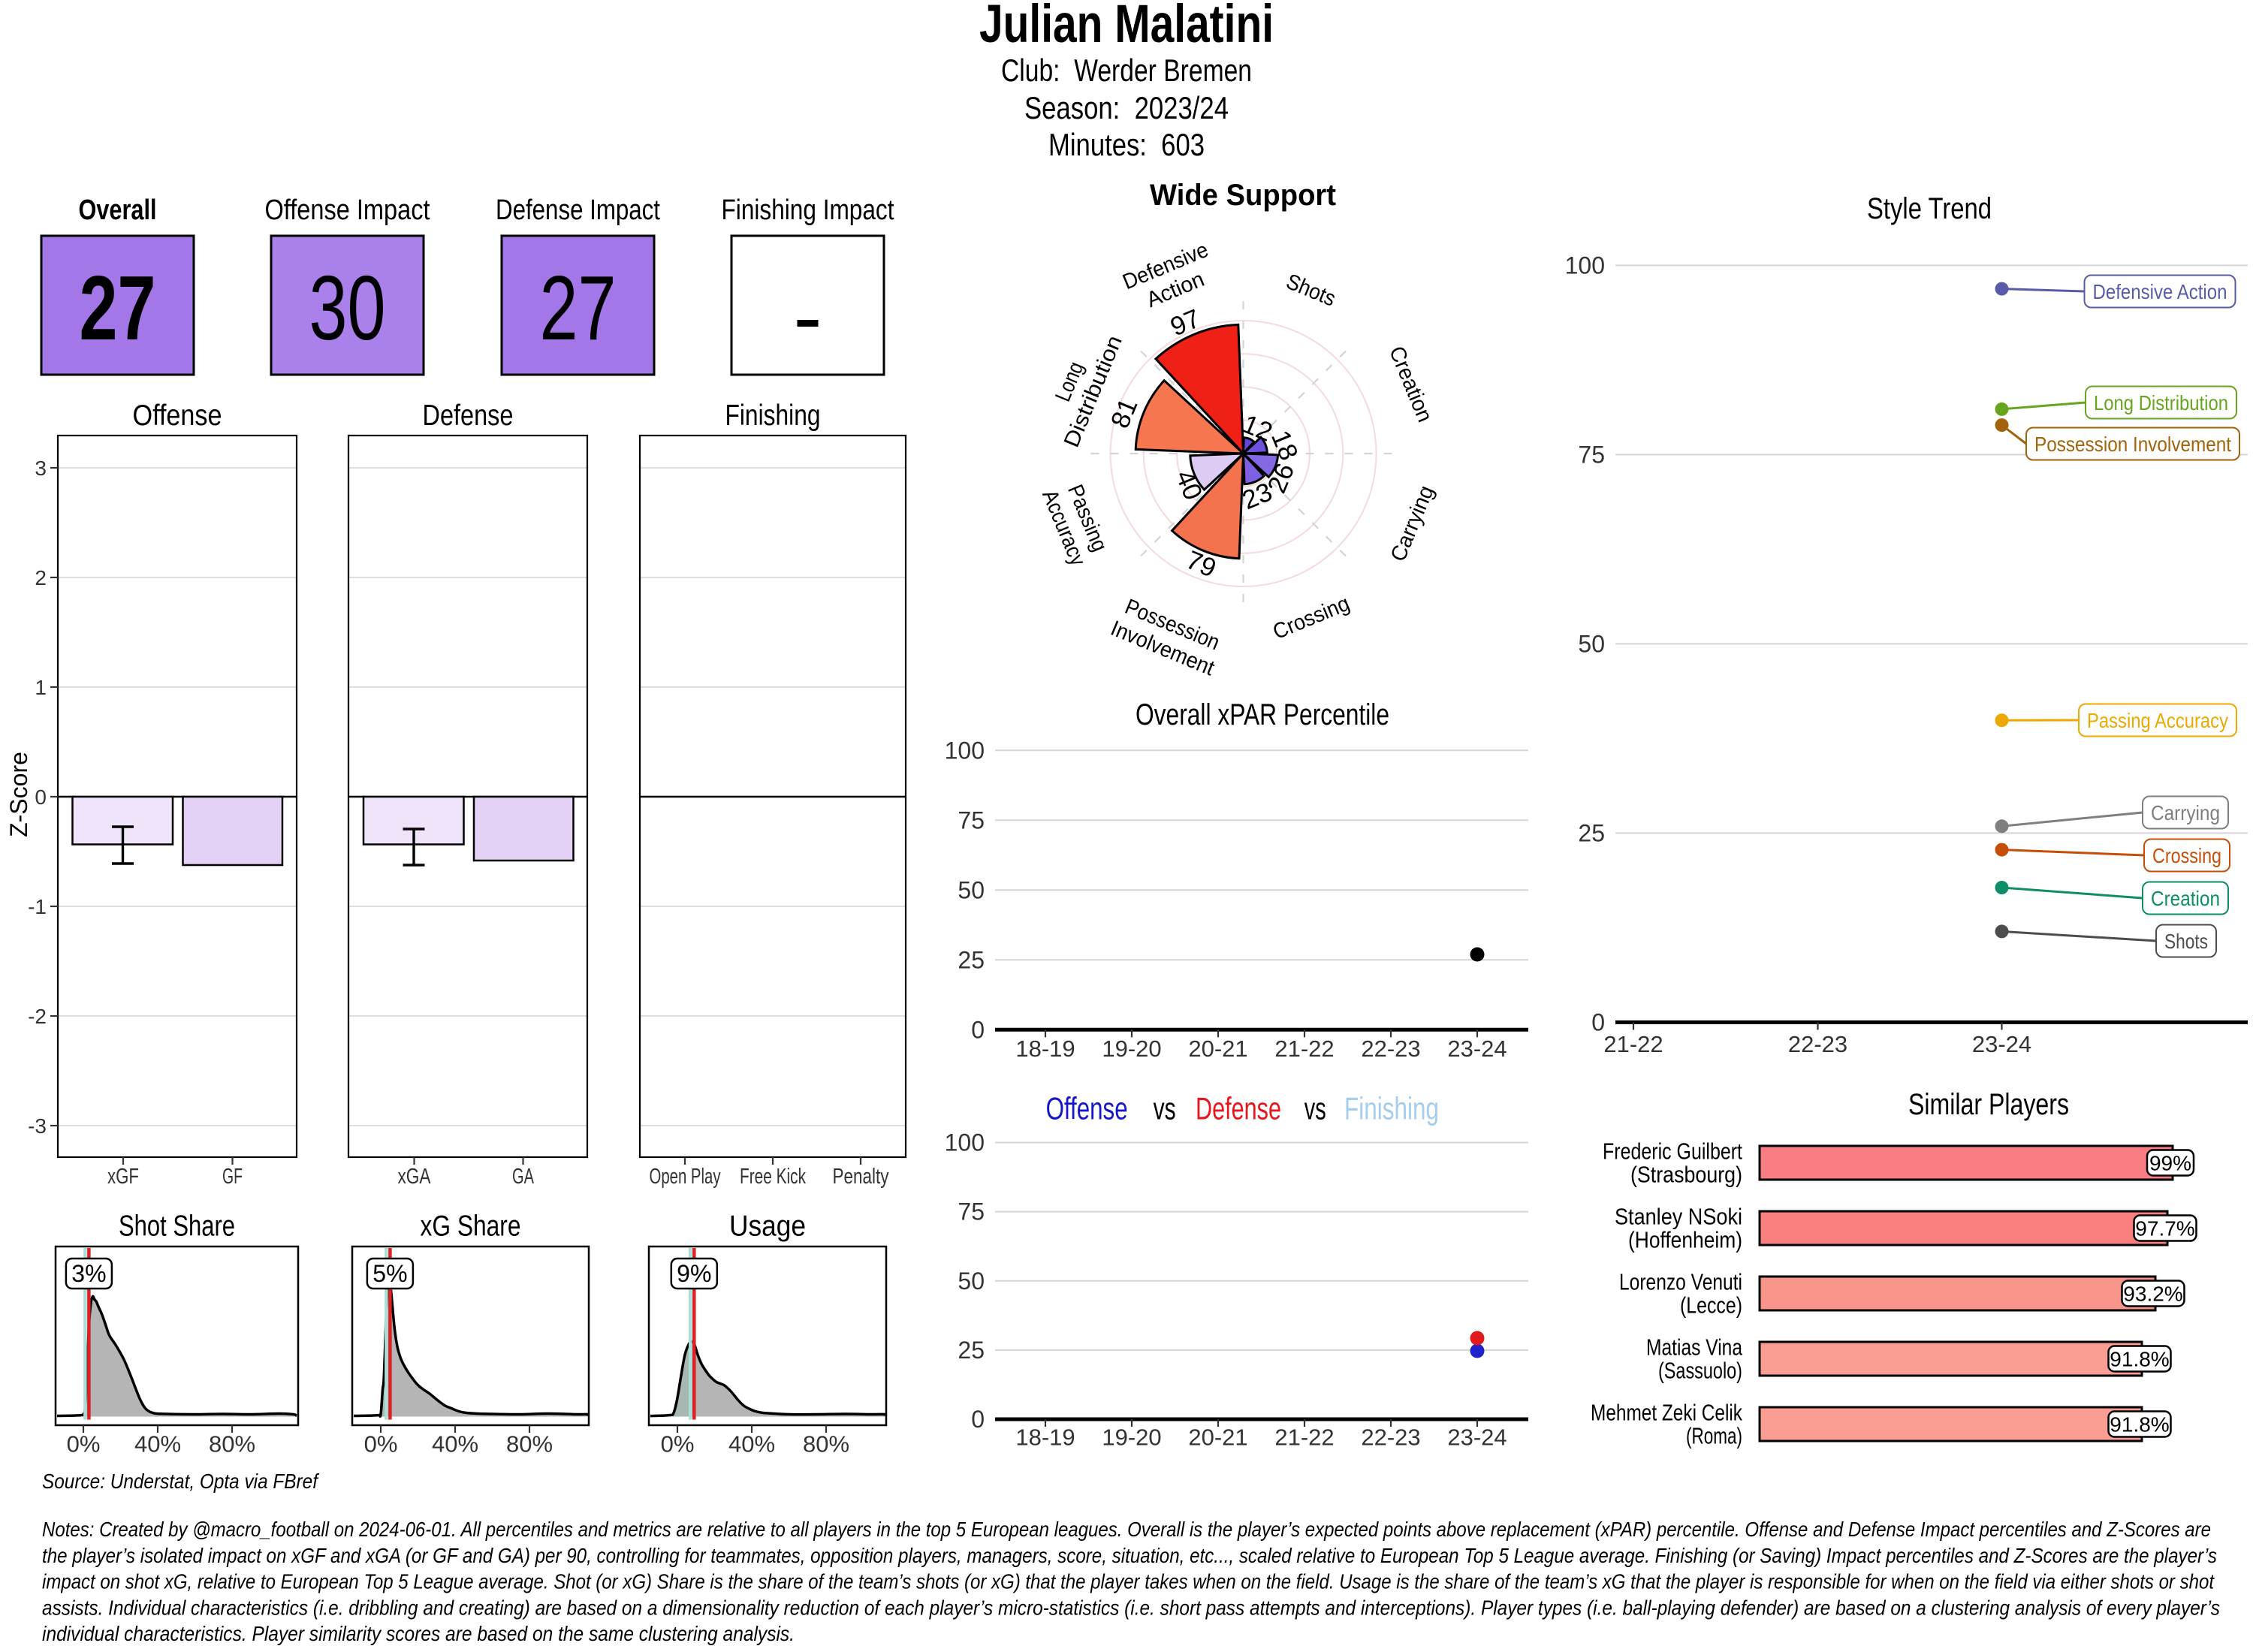  Describe the element at coordinates (773, 1177) in the screenshot. I see `svg-text: Free Kick` at that location.